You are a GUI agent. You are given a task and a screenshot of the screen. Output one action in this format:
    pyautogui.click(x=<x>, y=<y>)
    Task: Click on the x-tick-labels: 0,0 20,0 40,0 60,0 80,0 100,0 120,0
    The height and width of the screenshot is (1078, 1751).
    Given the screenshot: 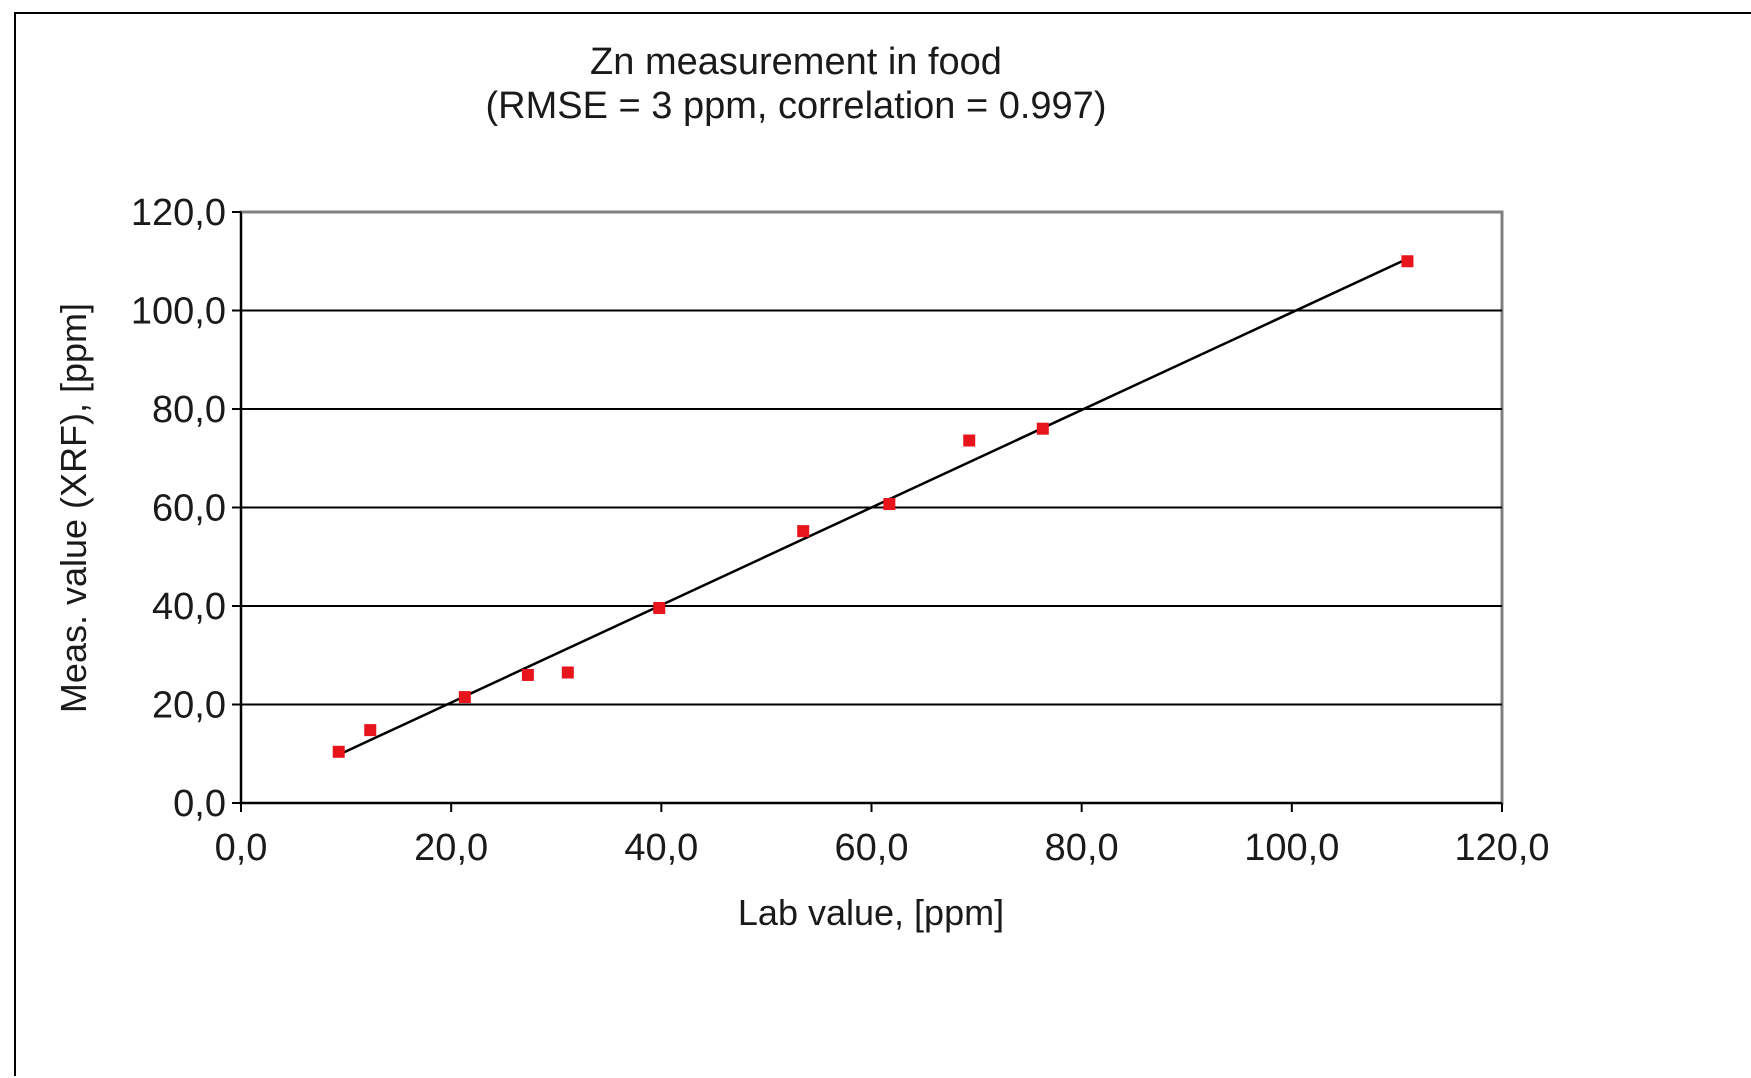 What is the action you would take?
    pyautogui.click(x=882, y=848)
    